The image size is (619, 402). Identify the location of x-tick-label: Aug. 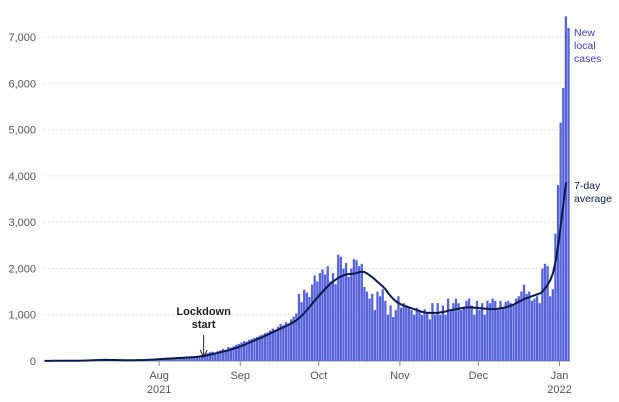
(159, 376).